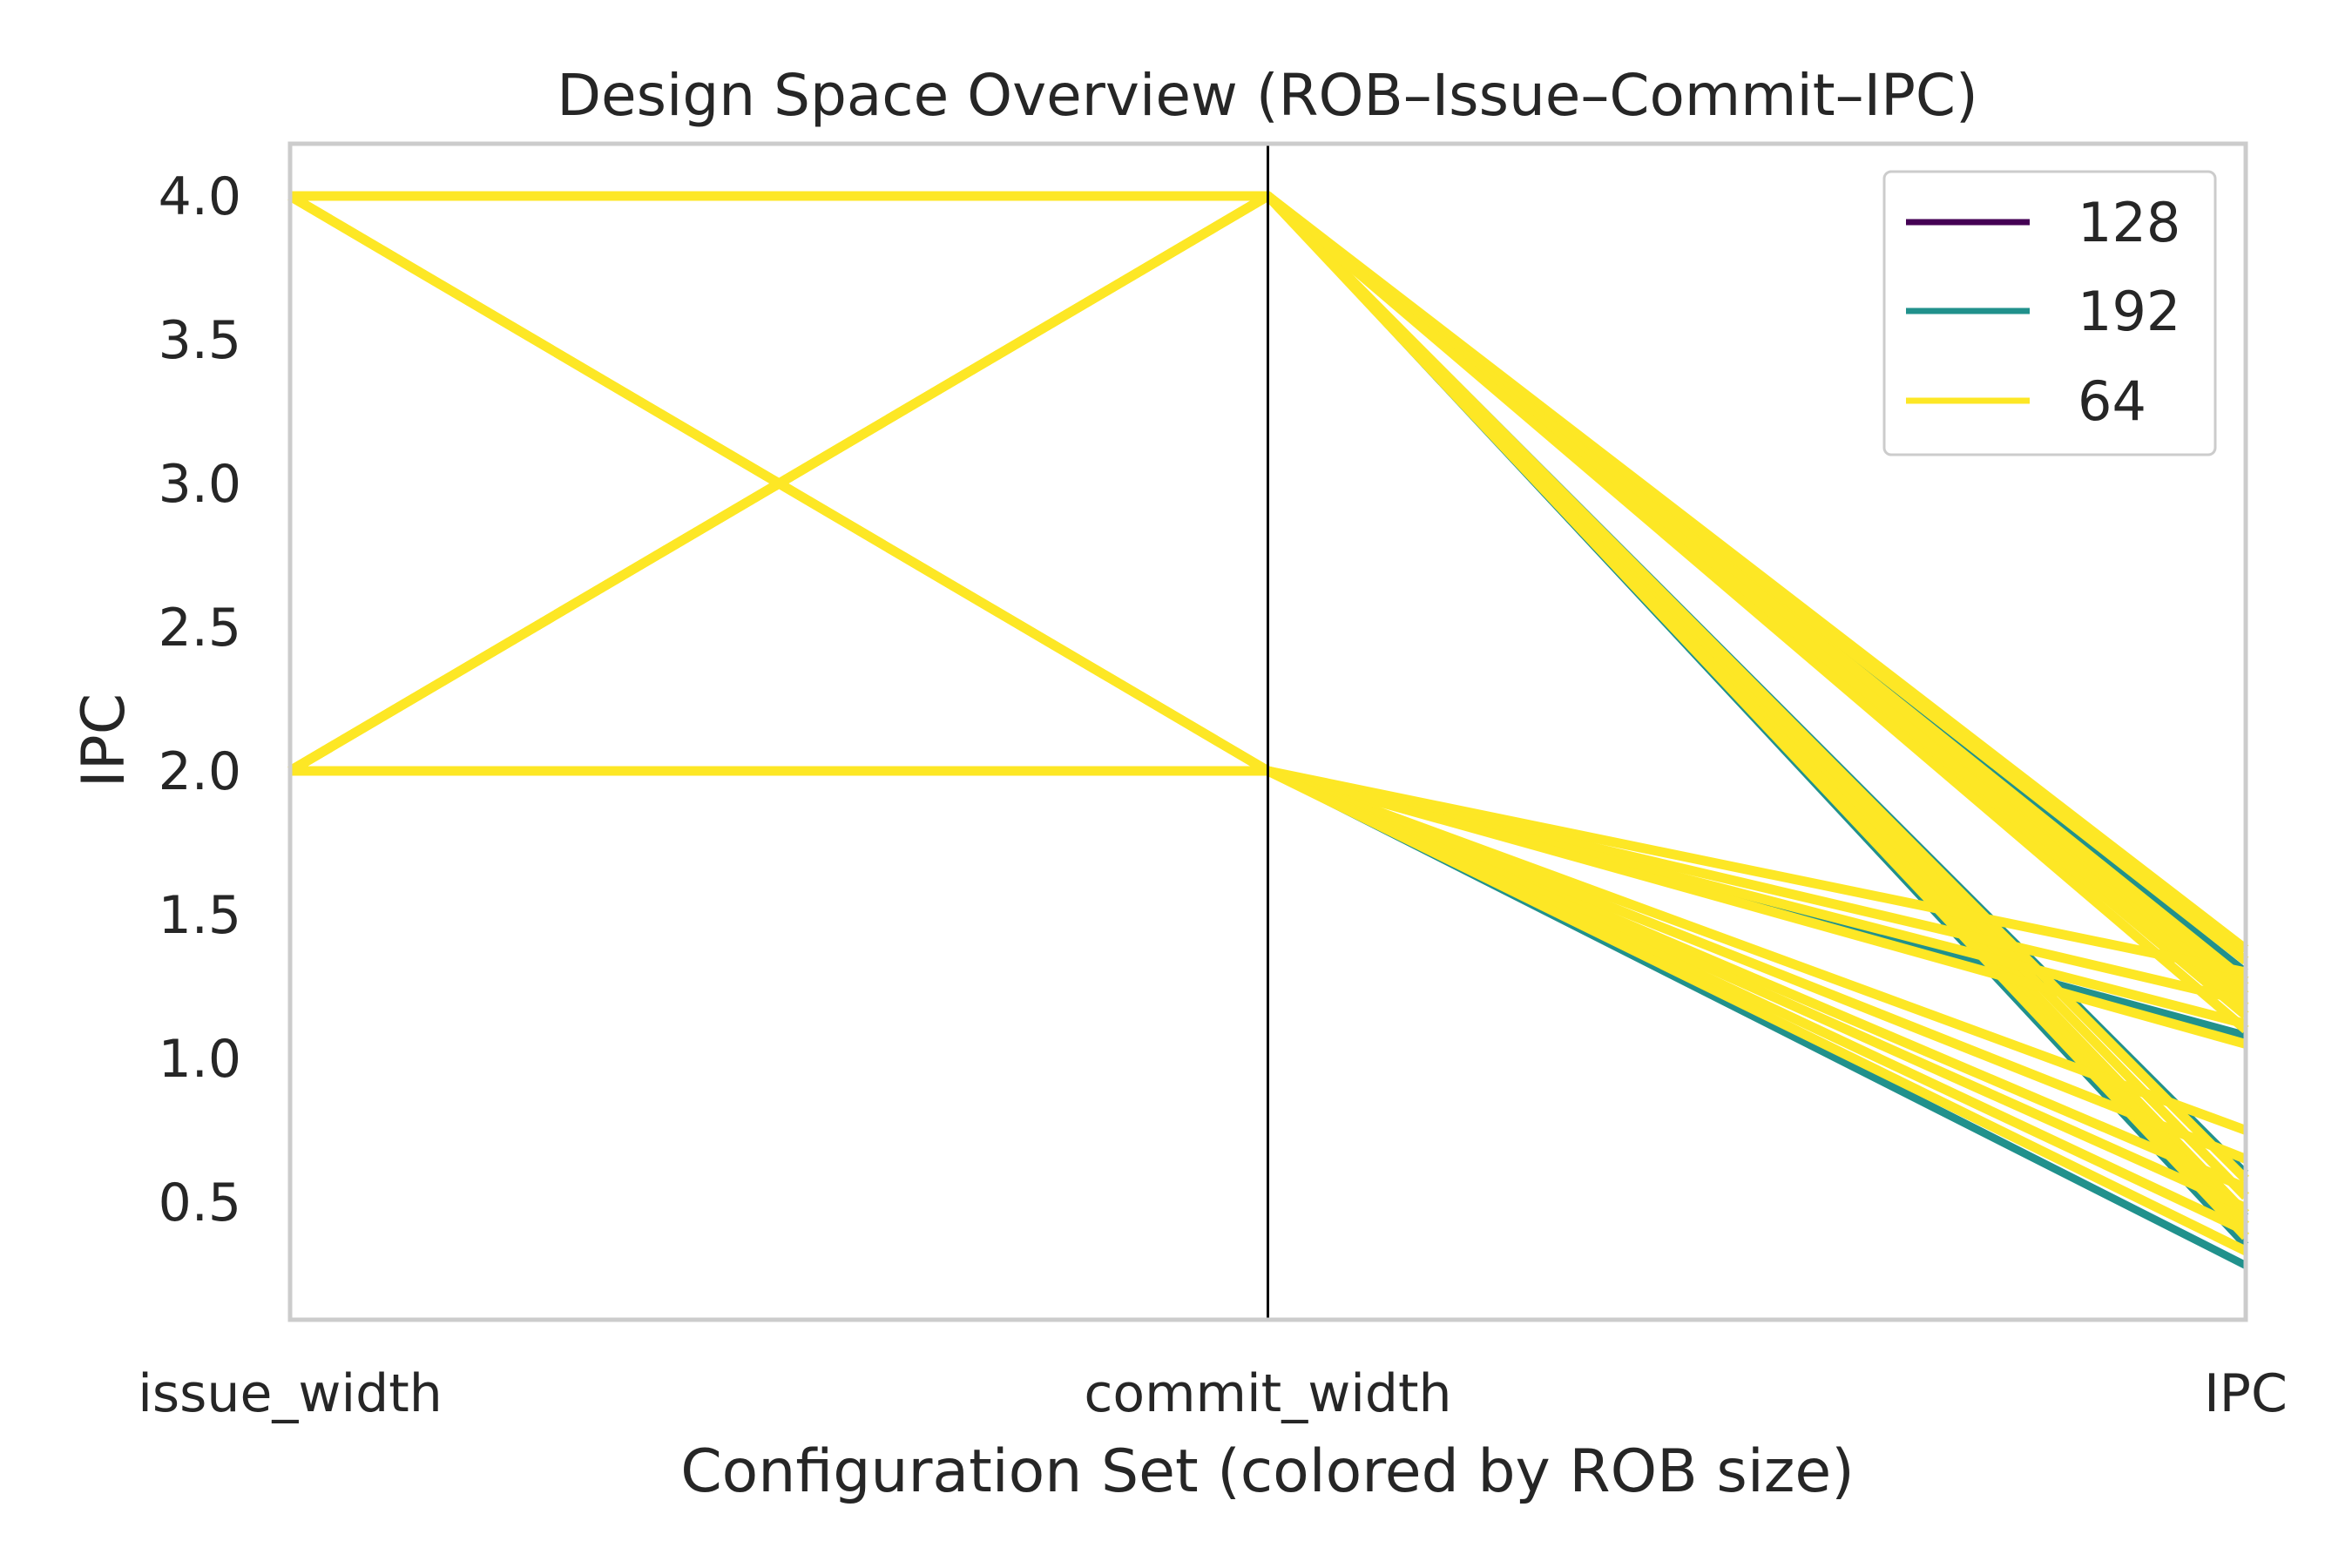 The width and height of the screenshot is (2352, 1568). What do you see at coordinates (1267, 1471) in the screenshot?
I see `x-axis-title: Configuration Set (colored by ROB size)` at bounding box center [1267, 1471].